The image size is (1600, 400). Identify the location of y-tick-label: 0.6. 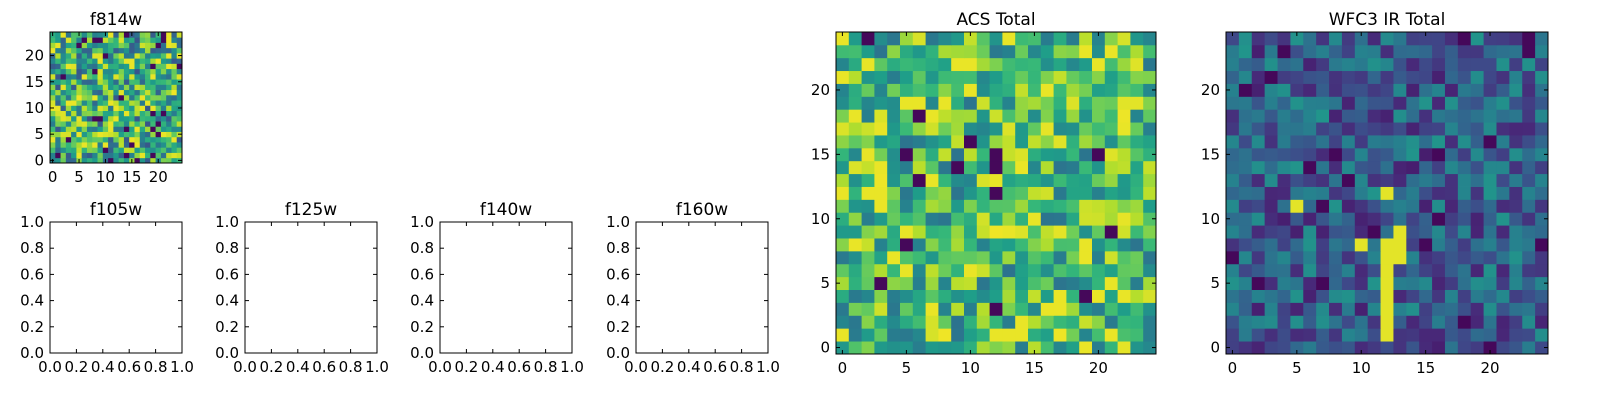
(32, 274).